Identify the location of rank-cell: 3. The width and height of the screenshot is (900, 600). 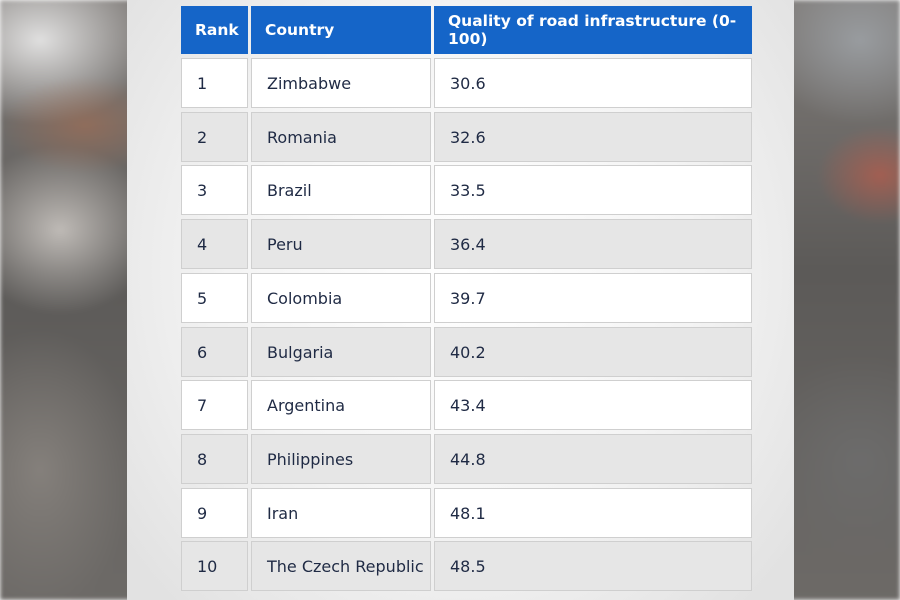
(214, 190).